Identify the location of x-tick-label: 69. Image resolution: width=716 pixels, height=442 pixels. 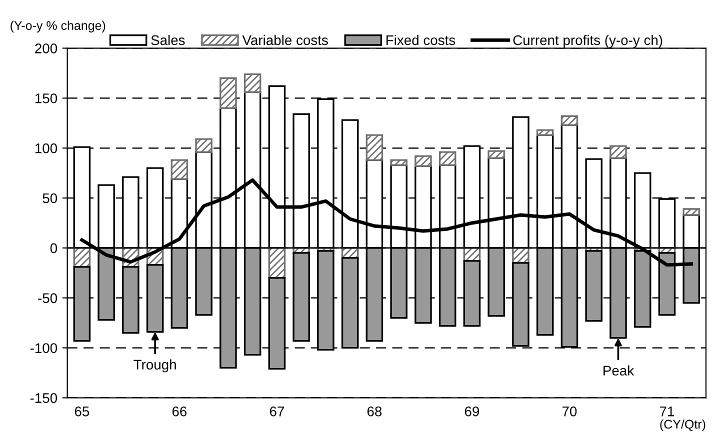
(472, 411).